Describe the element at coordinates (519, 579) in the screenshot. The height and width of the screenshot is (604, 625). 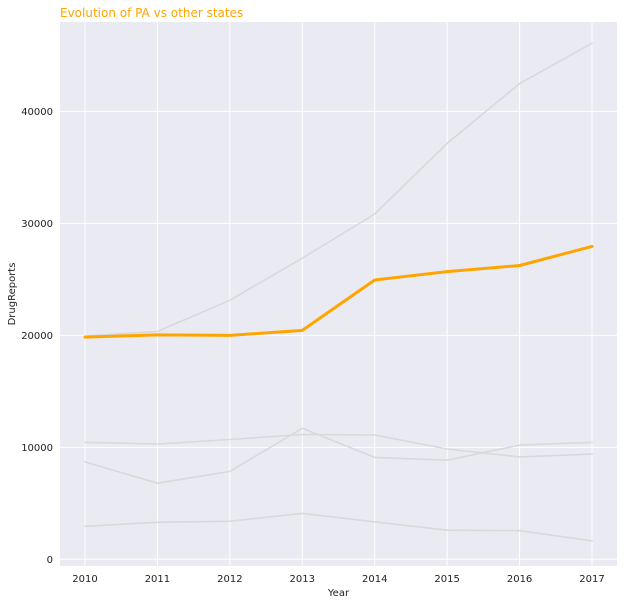
I see `x-tick-label: 2016` at that location.